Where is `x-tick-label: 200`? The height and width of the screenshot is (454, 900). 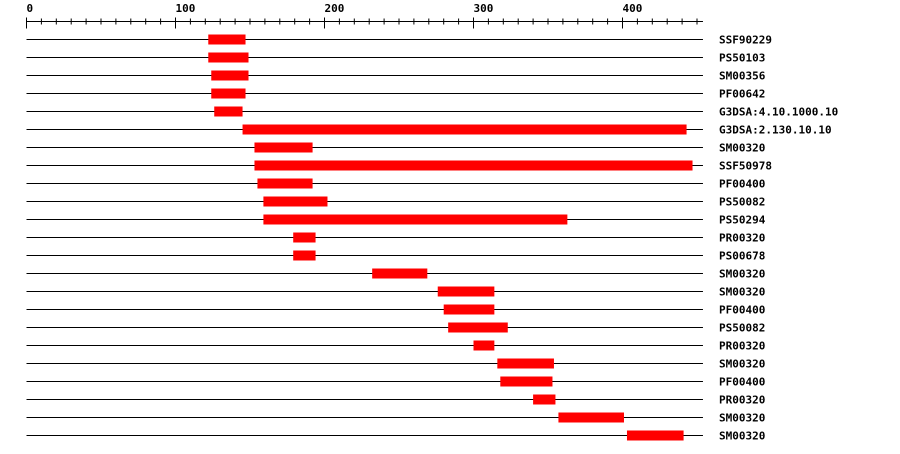 x-tick-label: 200 is located at coordinates (335, 8).